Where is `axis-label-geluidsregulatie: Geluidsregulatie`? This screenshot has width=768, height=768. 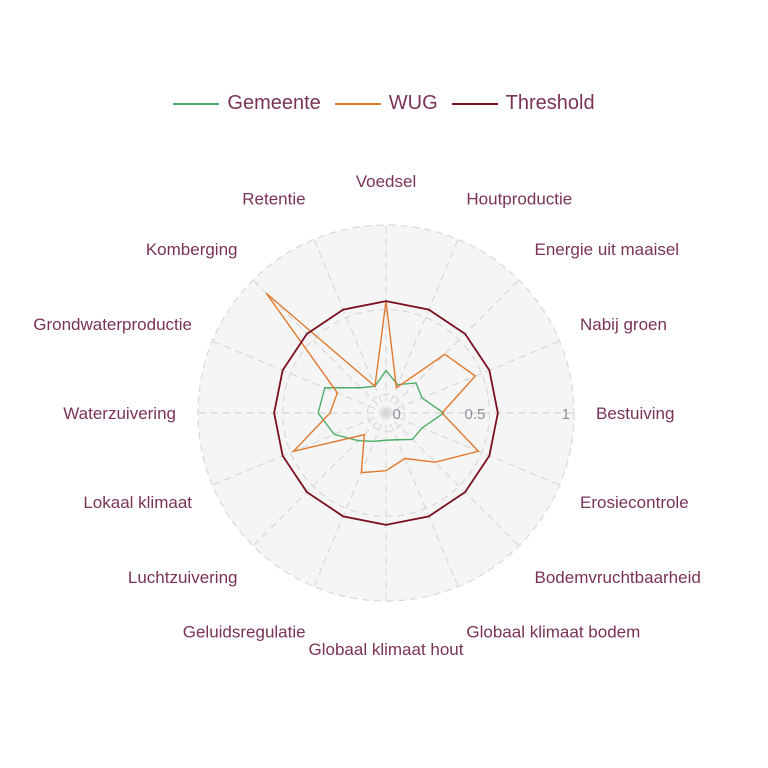
axis-label-geluidsregulatie: Geluidsregulatie is located at coordinates (244, 631).